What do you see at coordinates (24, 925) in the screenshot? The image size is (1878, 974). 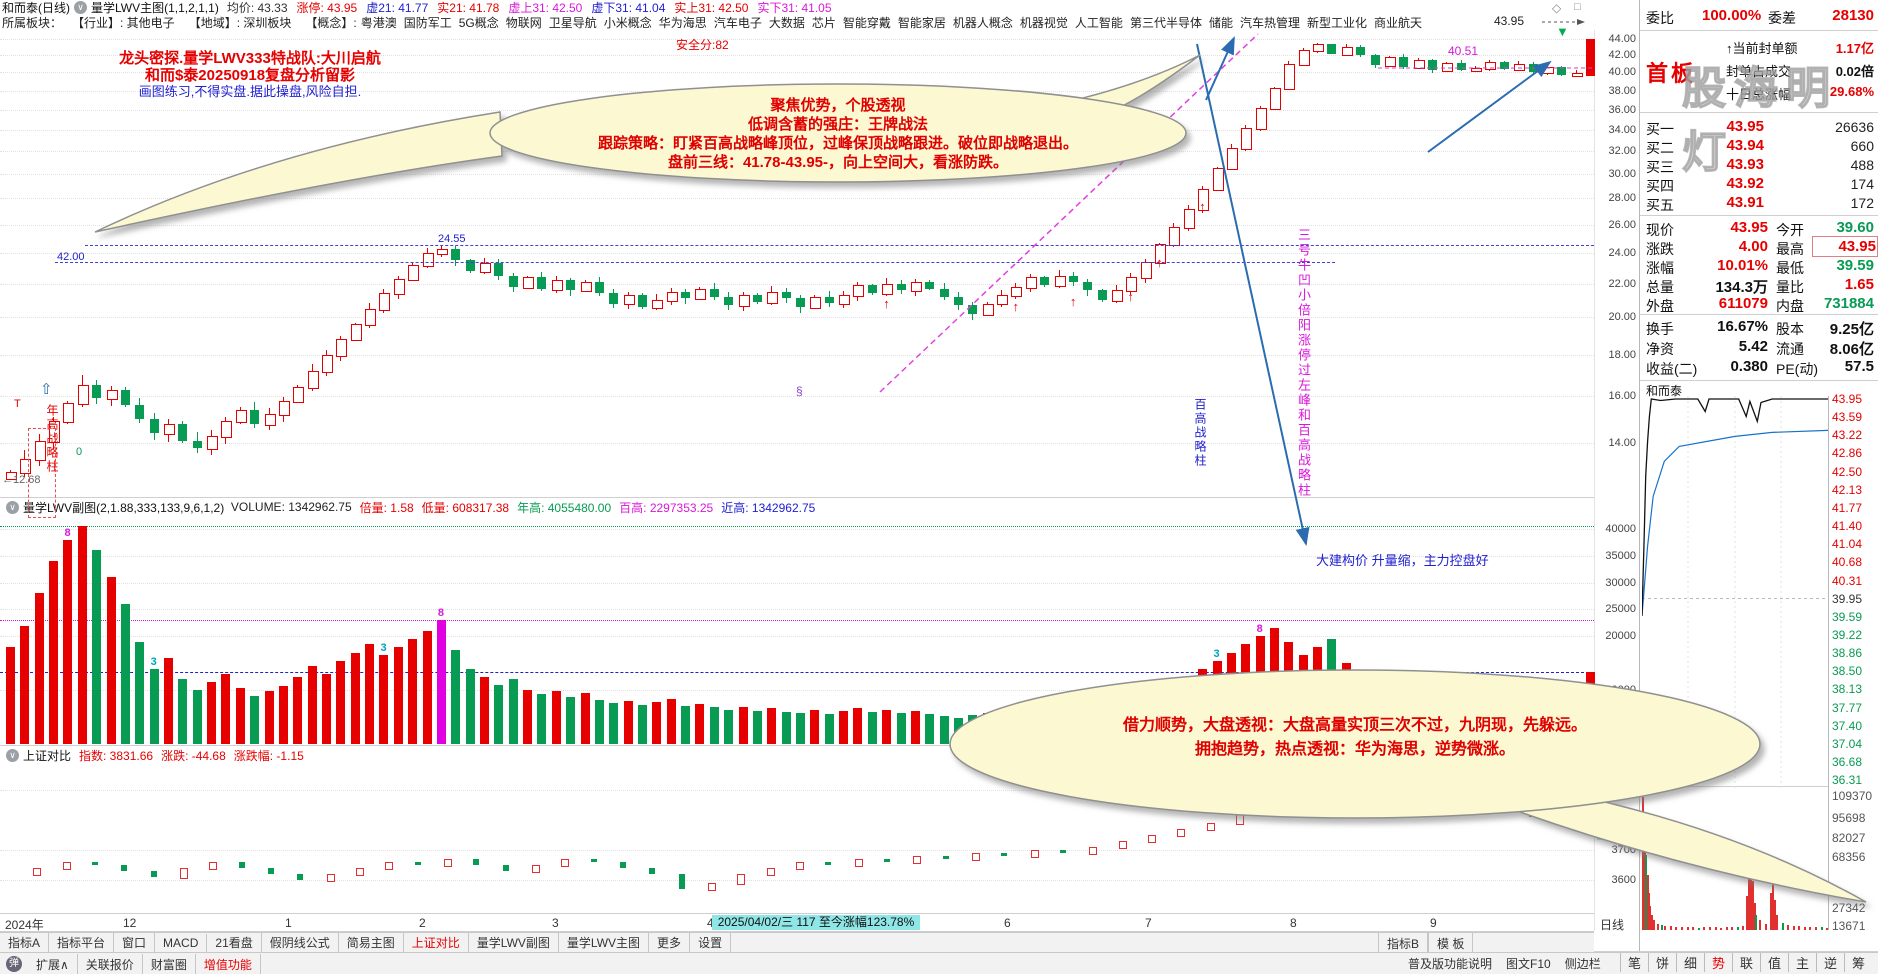 I see `date-tick: 2024年` at bounding box center [24, 925].